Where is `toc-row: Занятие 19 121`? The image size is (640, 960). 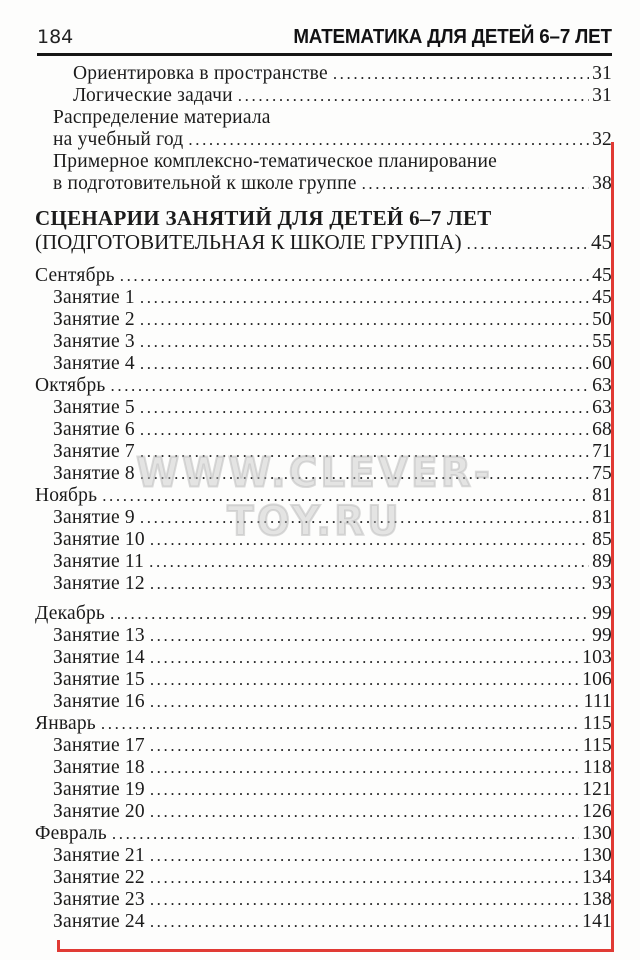
toc-row: Занятие 19 121 is located at coordinates (323, 790).